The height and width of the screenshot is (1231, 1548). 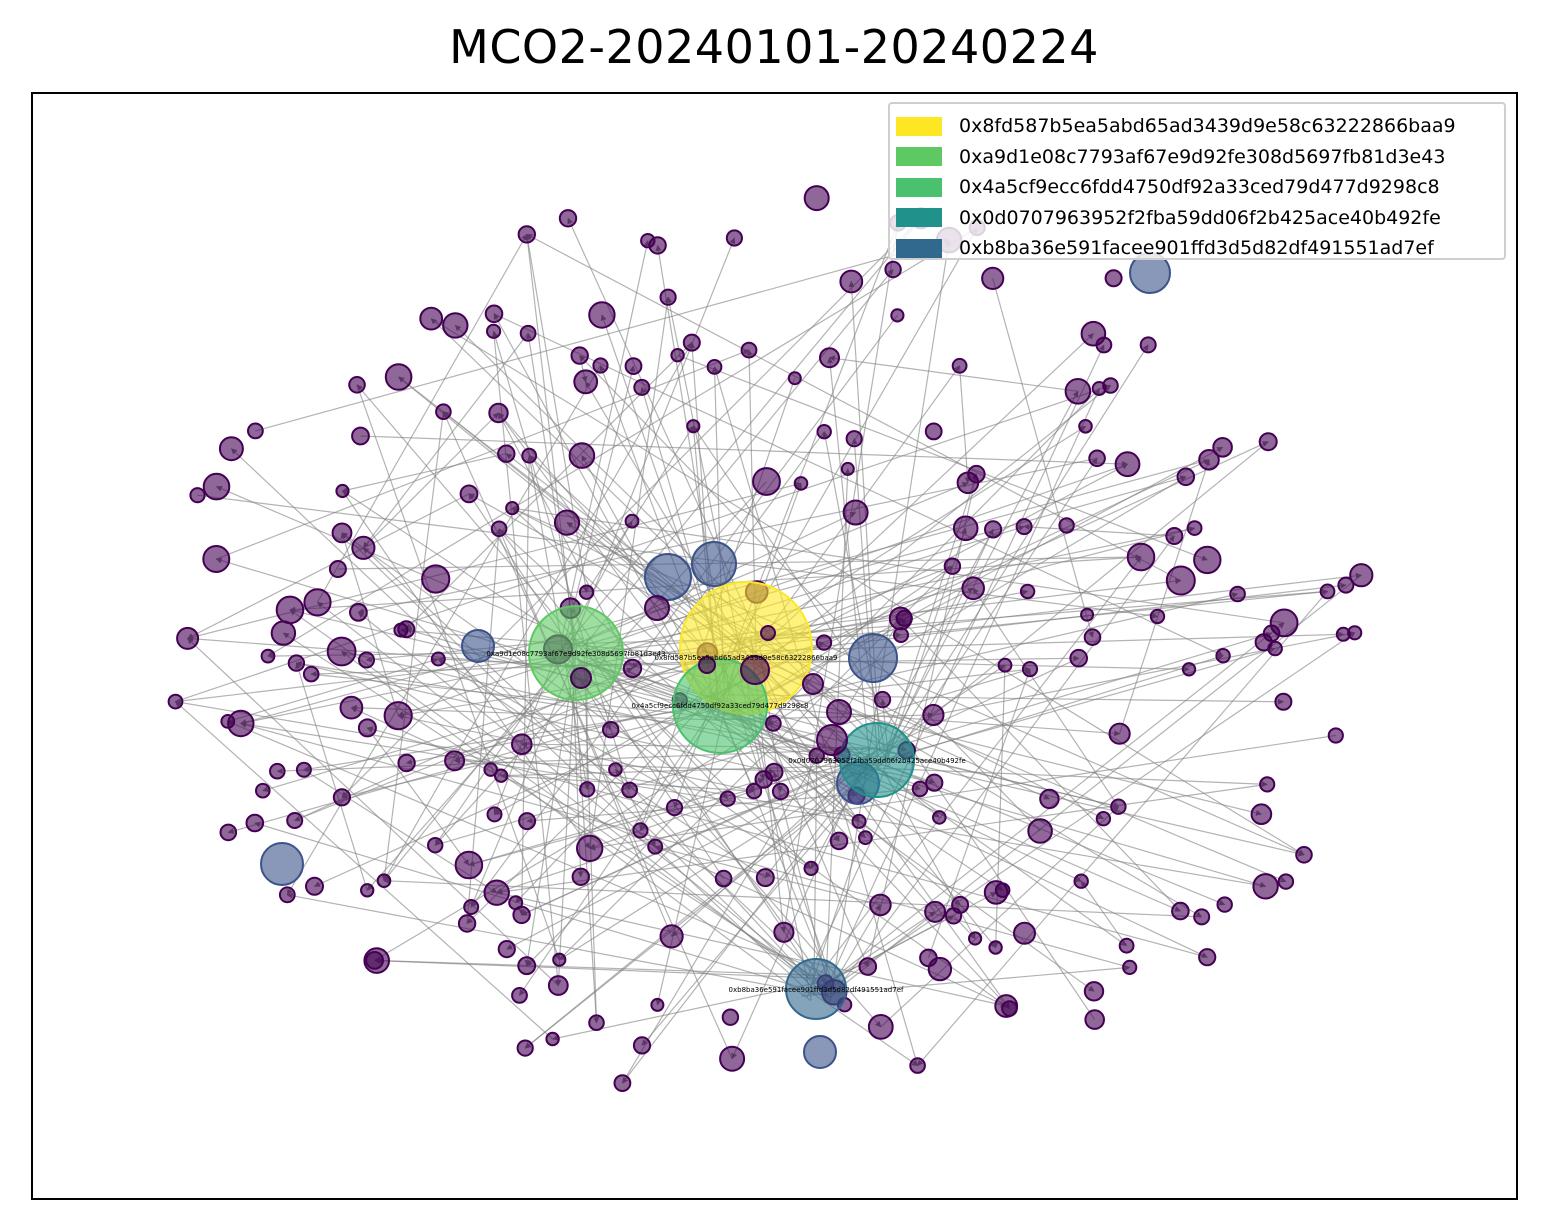 I want to click on hub-node-0d07, so click(x=877, y=760).